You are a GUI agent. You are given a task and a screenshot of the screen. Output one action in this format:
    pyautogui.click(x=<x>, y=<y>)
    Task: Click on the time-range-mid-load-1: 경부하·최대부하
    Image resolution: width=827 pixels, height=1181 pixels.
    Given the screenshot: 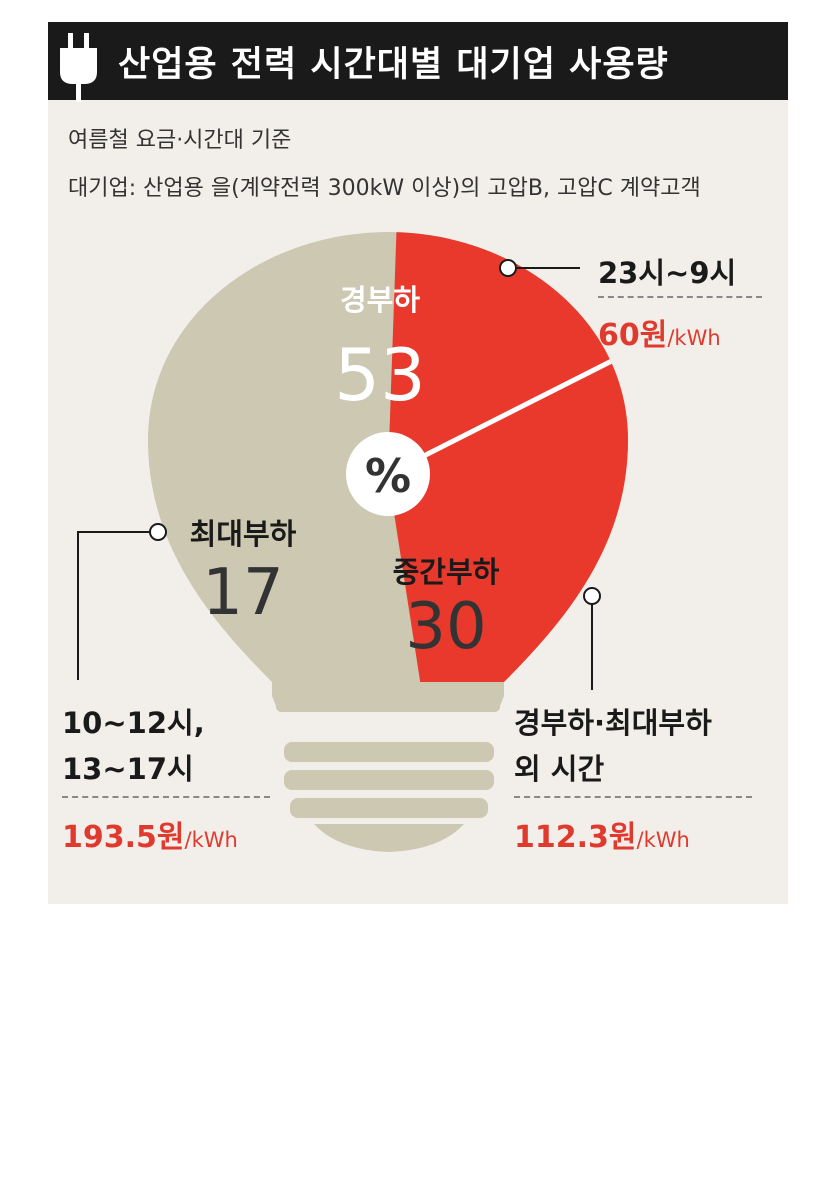 What is the action you would take?
    pyautogui.click(x=613, y=723)
    